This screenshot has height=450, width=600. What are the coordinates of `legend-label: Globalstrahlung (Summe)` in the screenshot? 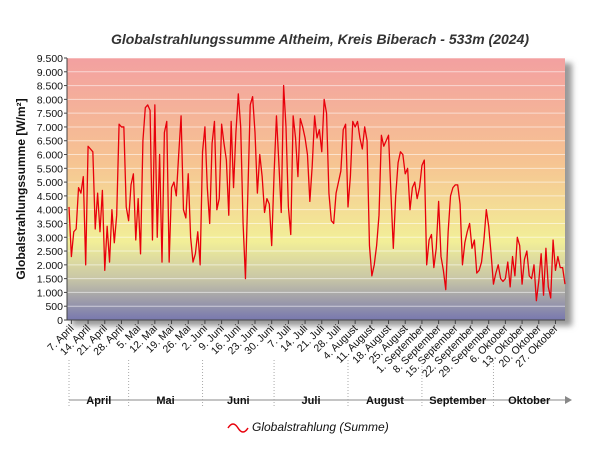 It's located at (320, 427).